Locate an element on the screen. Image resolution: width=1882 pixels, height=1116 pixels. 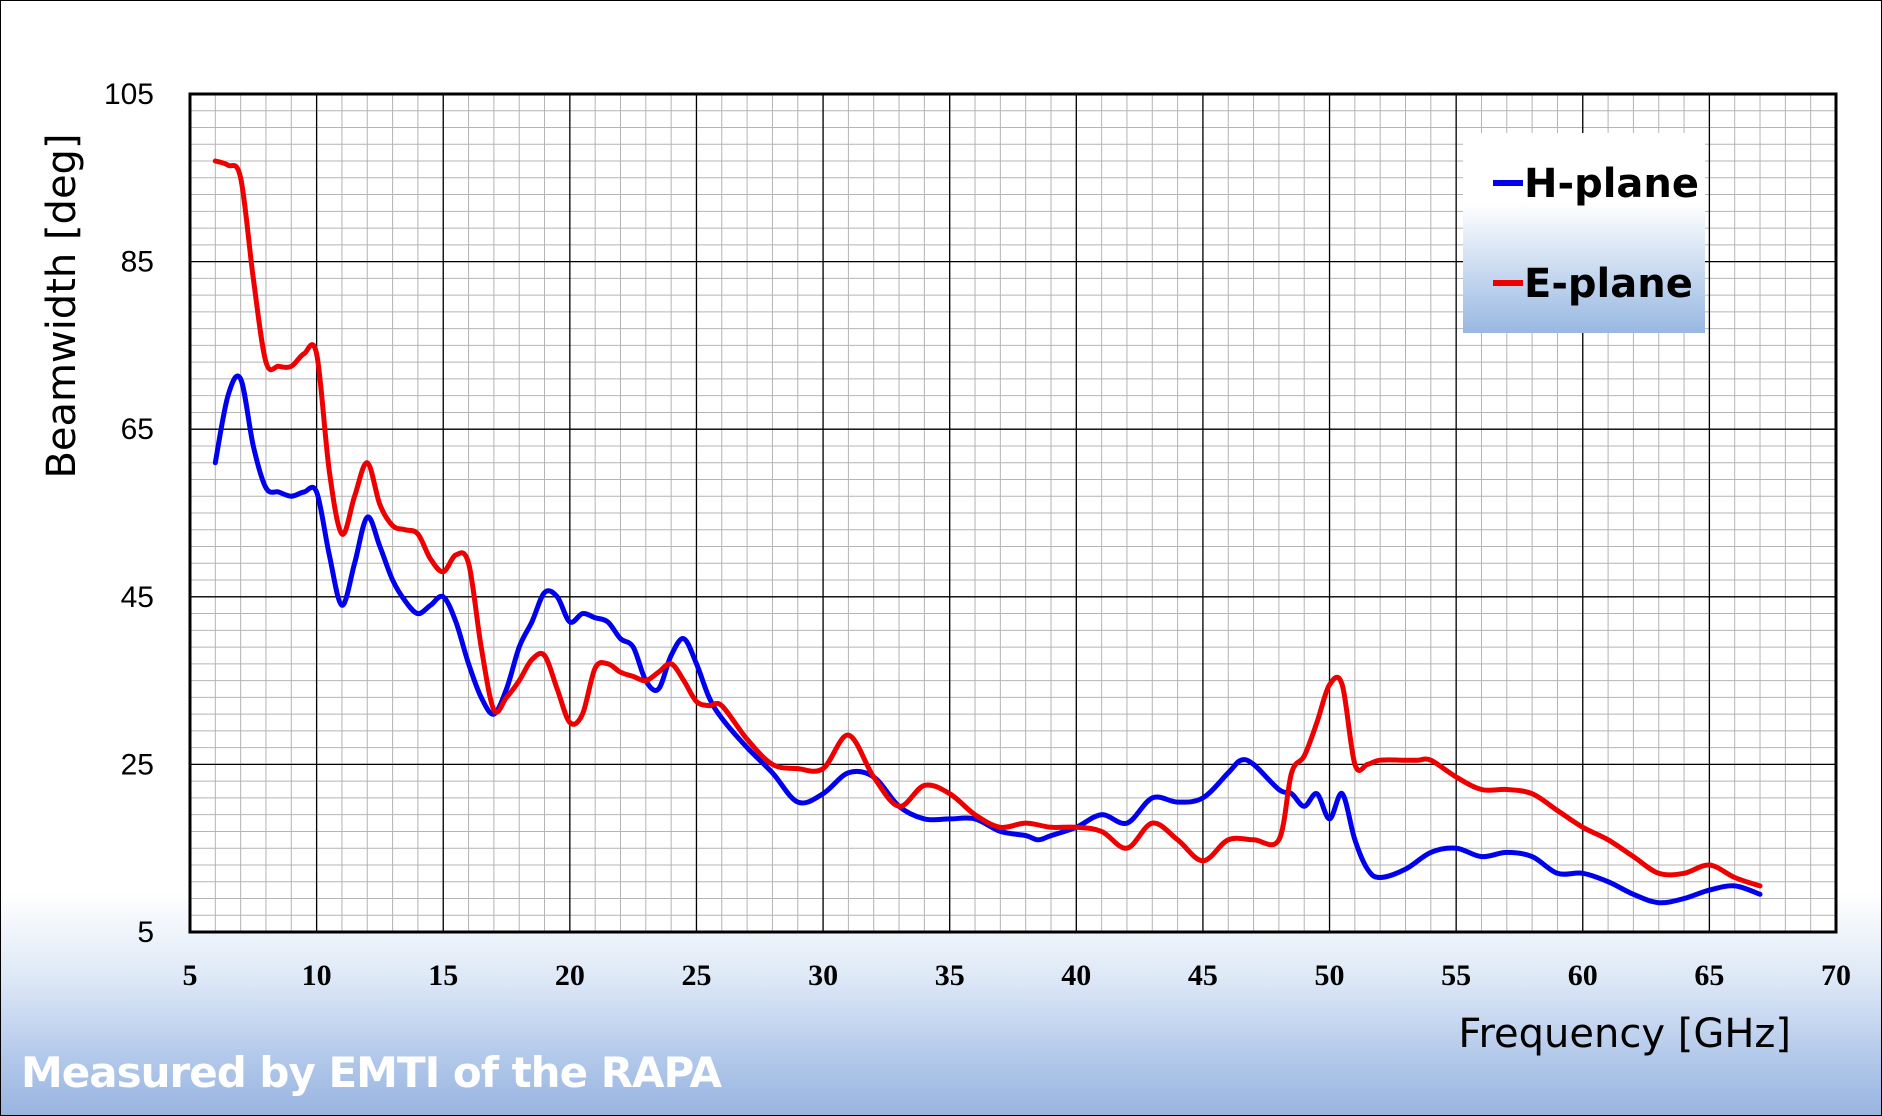
x-tick-labels: 5 10 15 20 25 30 35 40 45 50 55 60 65 70 is located at coordinates (1017, 975).